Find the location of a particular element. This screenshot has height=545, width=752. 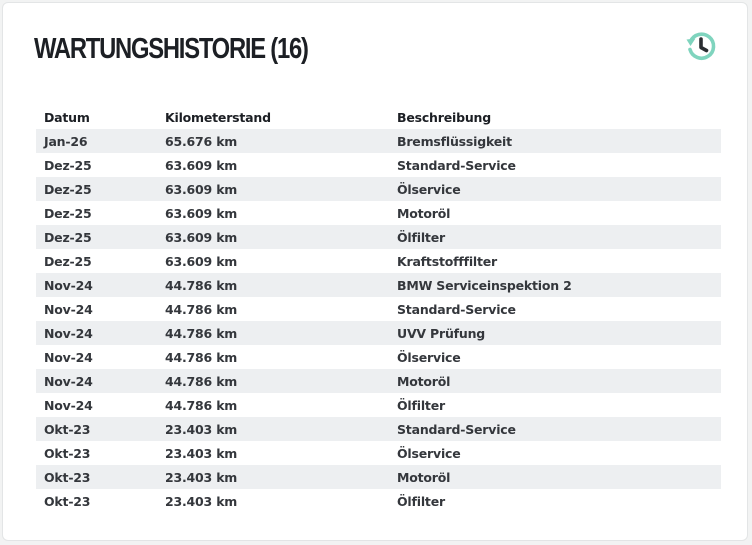

column-header-date: Datum is located at coordinates (67, 117).